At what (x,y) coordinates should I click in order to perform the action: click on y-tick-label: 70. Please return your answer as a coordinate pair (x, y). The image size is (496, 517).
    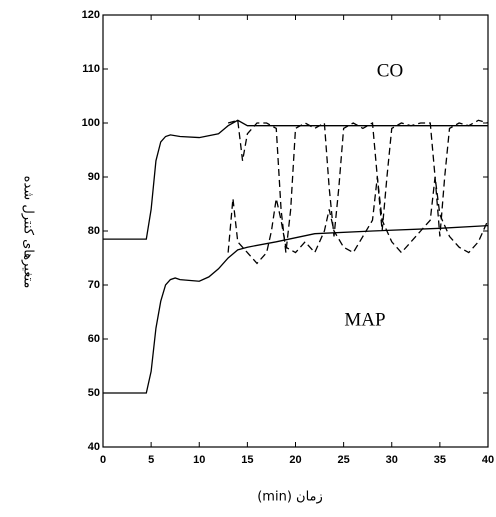
    Looking at the image, I should click on (94, 285).